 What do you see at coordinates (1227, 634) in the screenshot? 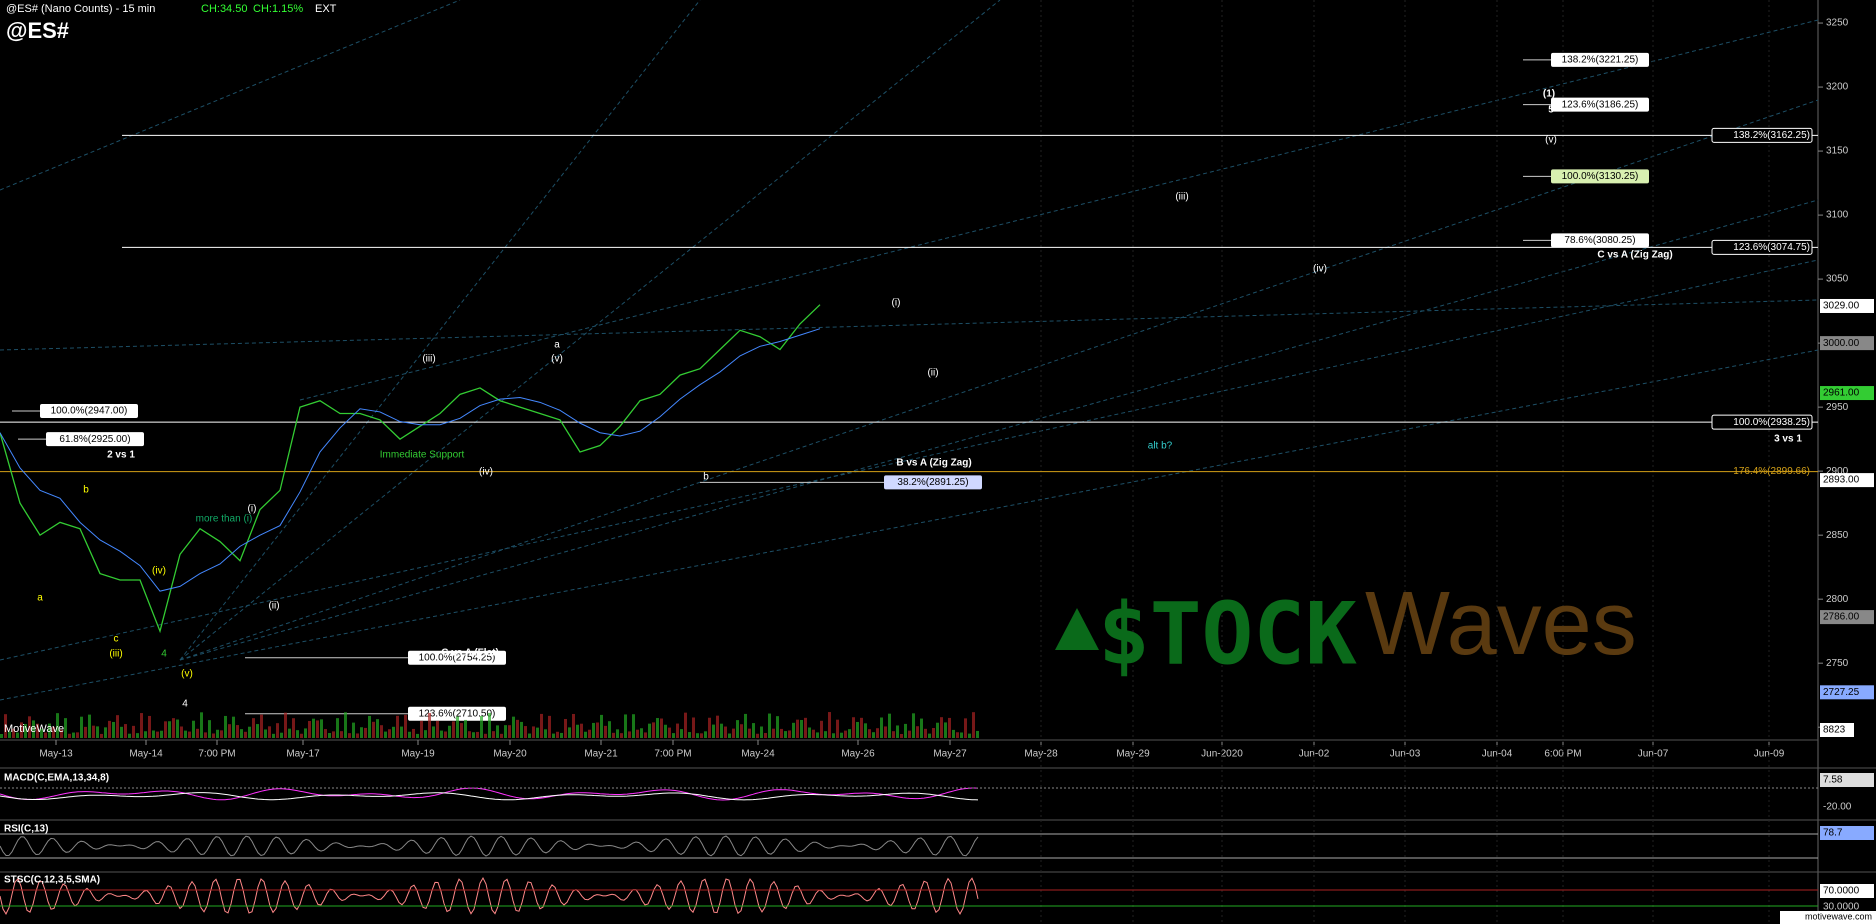
I see `watermark: $TOCK` at bounding box center [1227, 634].